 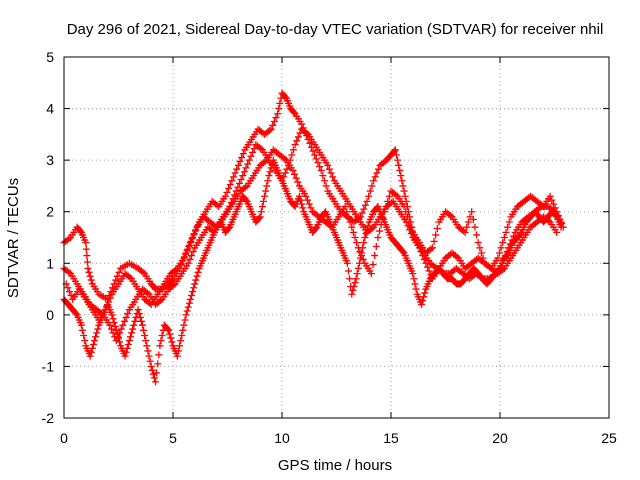 What do you see at coordinates (50, 315) in the screenshot?
I see `y-tick-label: 0` at bounding box center [50, 315].